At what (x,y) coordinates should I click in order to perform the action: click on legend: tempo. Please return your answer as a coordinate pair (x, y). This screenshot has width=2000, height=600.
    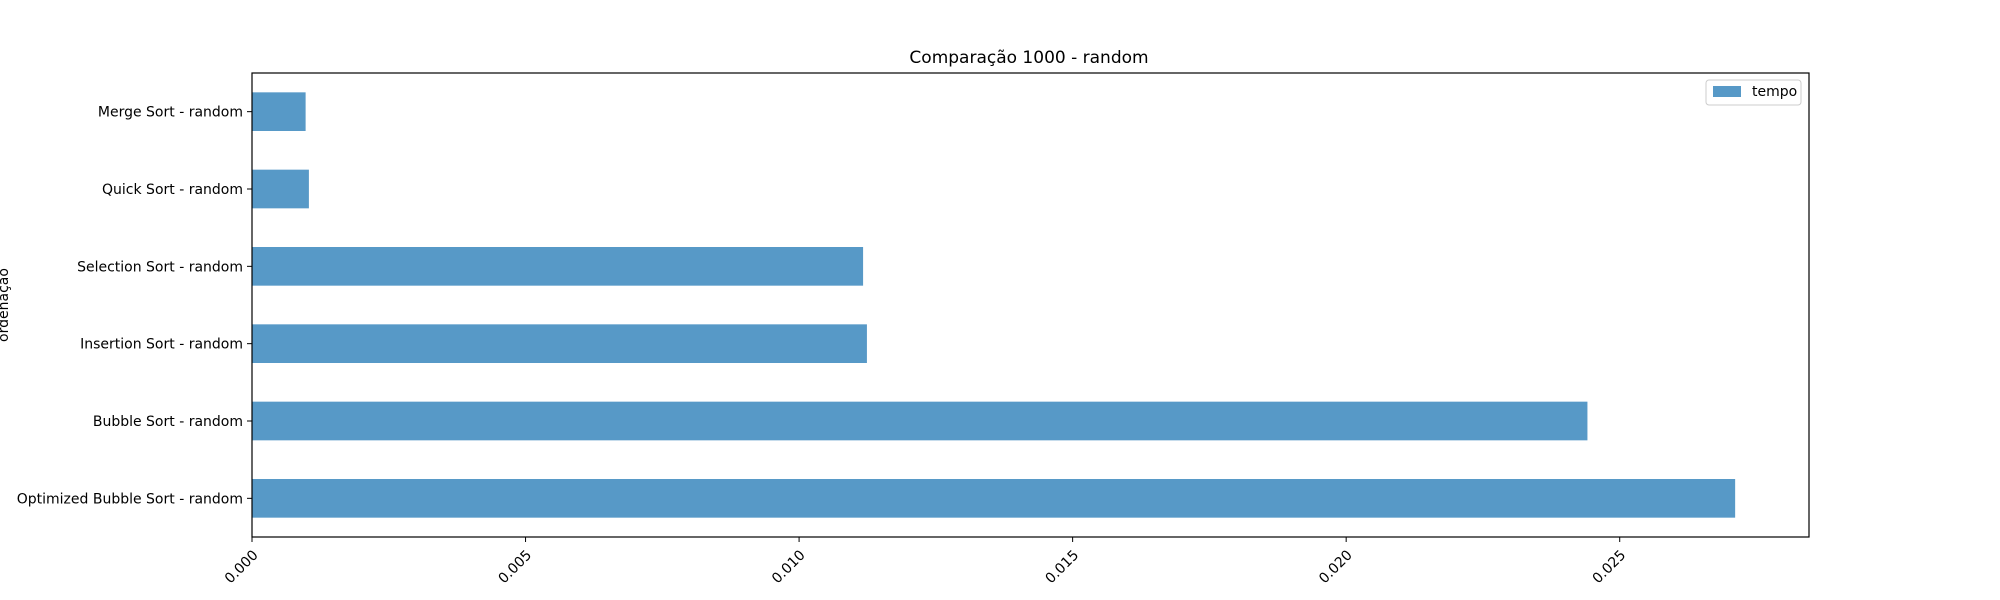
    Looking at the image, I should click on (1753, 92).